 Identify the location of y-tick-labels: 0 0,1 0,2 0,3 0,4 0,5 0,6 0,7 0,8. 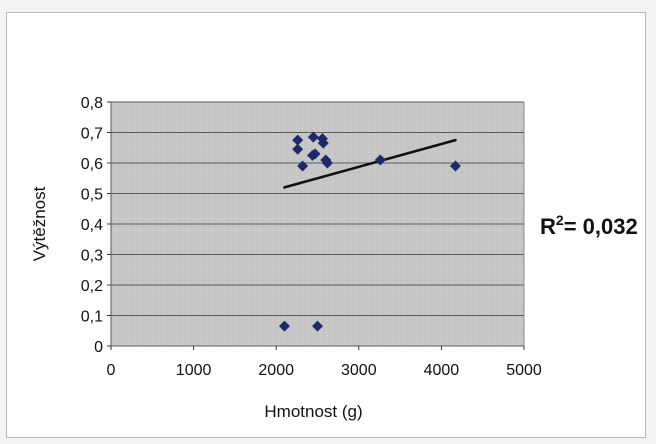
(92, 225).